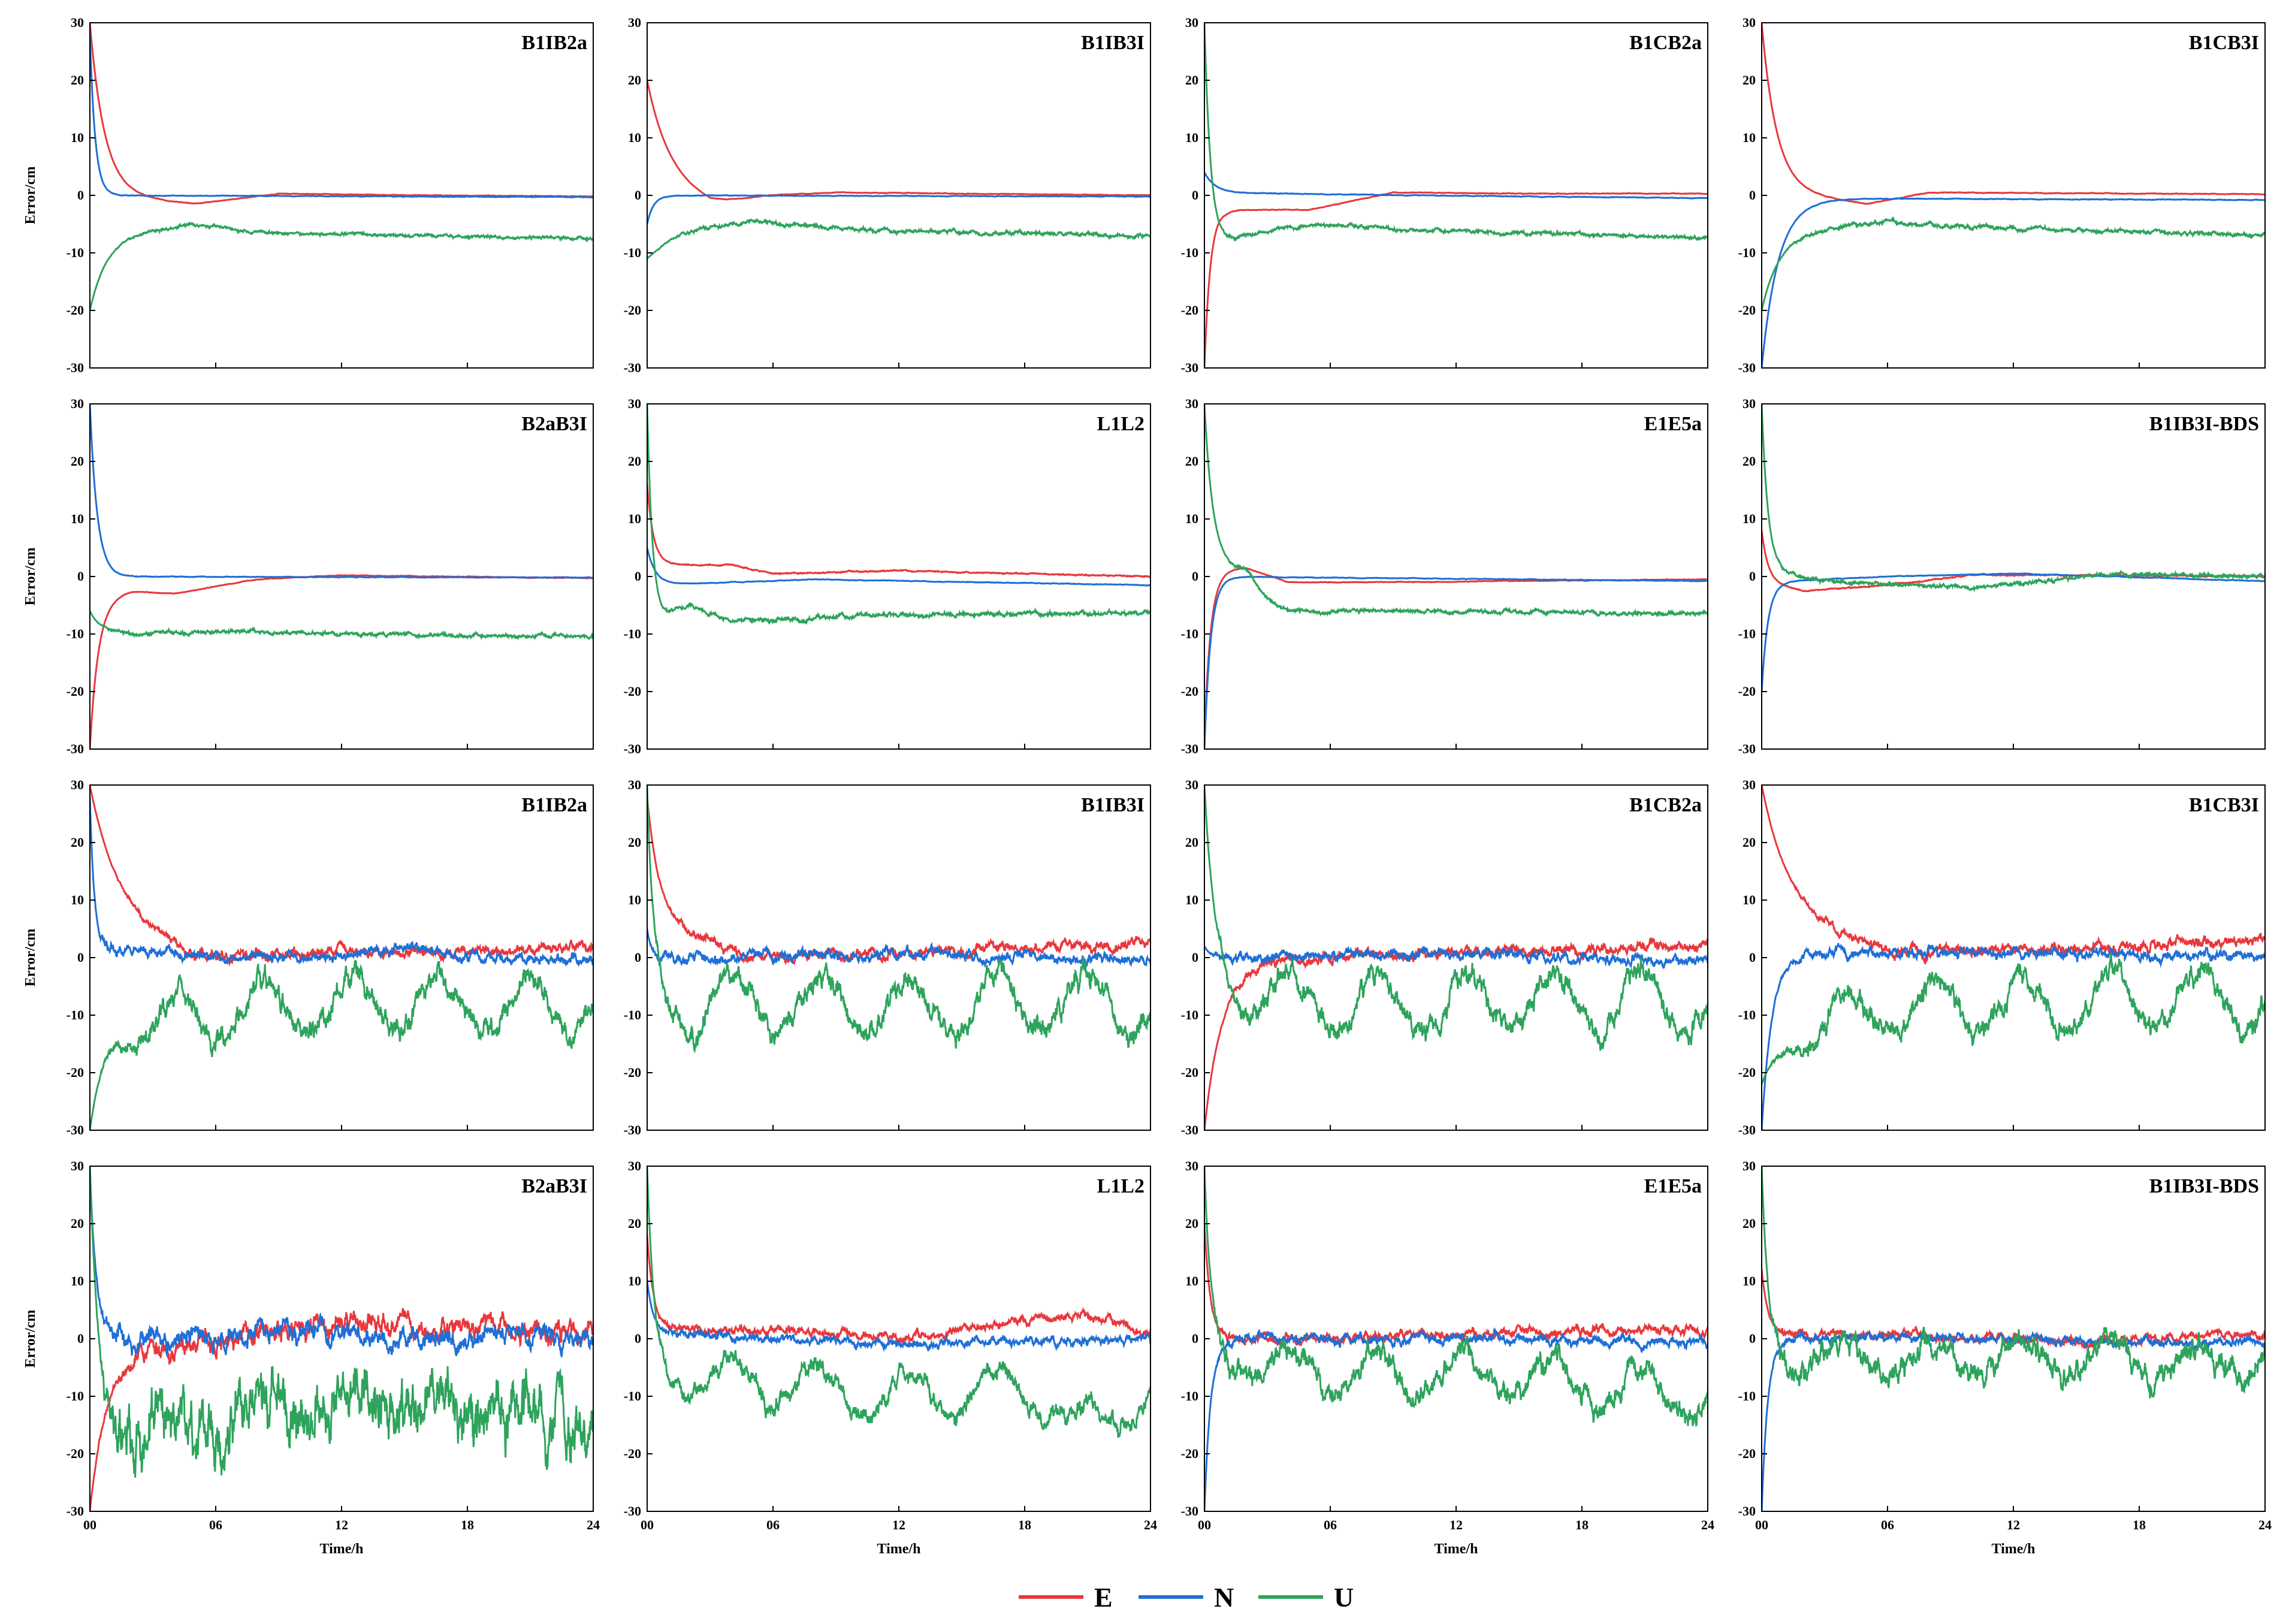  Describe the element at coordinates (1673, 424) in the screenshot. I see `panel-title: E1E5a` at that location.